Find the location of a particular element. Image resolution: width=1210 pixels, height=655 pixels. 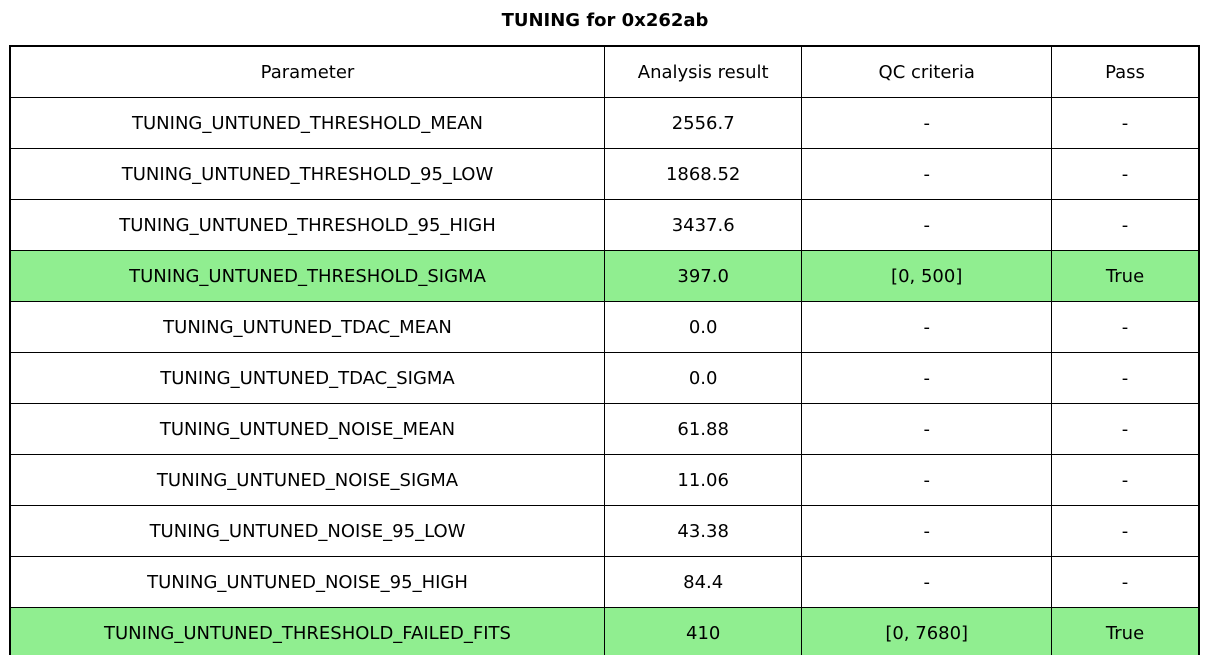

cell-analysis-result: 84.4 is located at coordinates (703, 582).